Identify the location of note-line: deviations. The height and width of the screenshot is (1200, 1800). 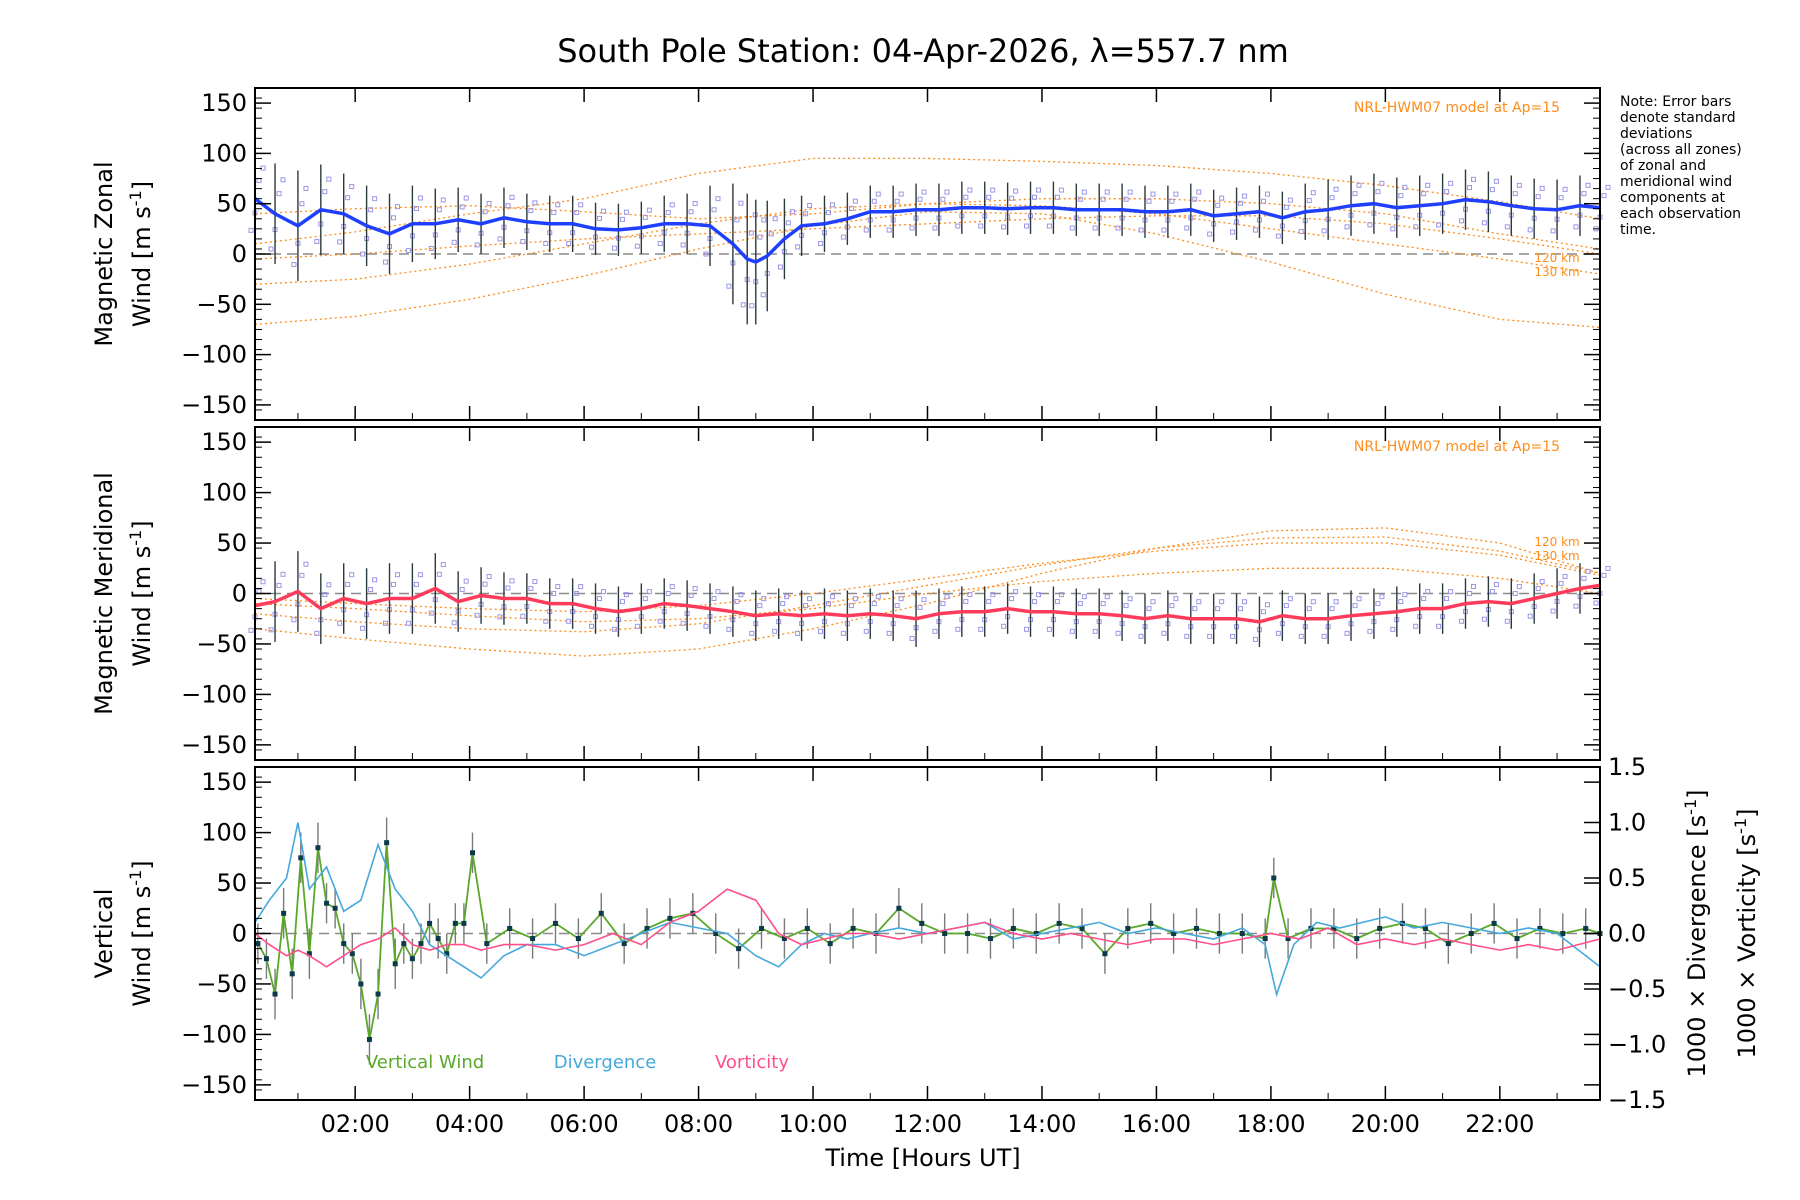
(1656, 134).